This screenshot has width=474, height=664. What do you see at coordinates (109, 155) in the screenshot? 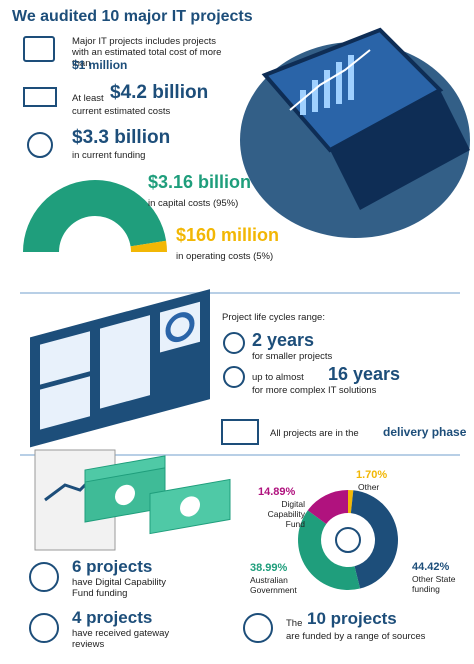
I see `cost-text: in current funding` at bounding box center [109, 155].